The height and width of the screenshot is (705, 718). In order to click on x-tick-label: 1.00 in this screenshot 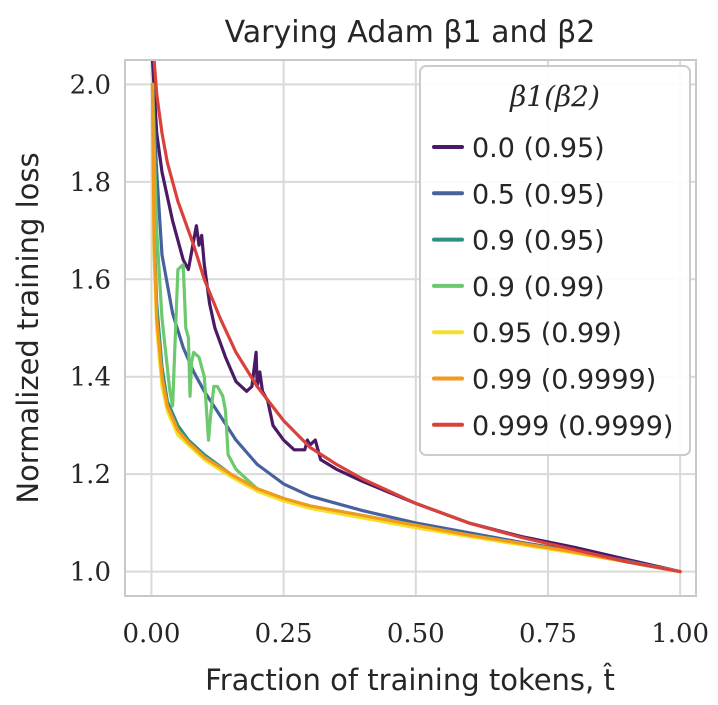, I will do `click(680, 634)`.